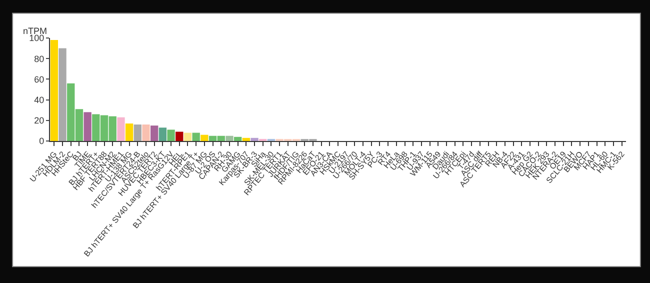 This screenshot has height=283, width=650. What do you see at coordinates (39, 79) in the screenshot?
I see `y-tick-label: 60` at bounding box center [39, 79].